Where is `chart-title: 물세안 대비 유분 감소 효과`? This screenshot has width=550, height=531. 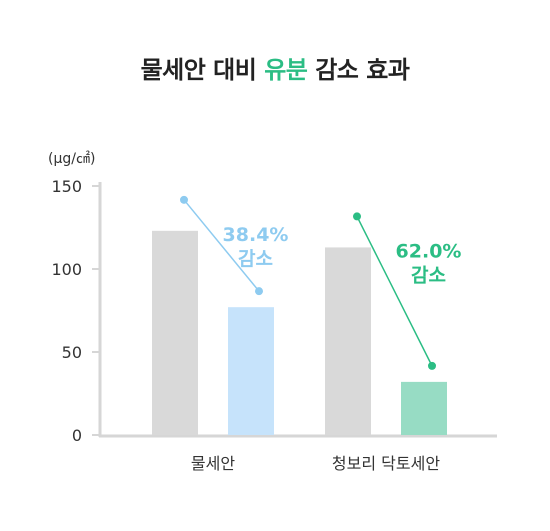 chart-title: 물세안 대비 유분 감소 효과 is located at coordinates (275, 67).